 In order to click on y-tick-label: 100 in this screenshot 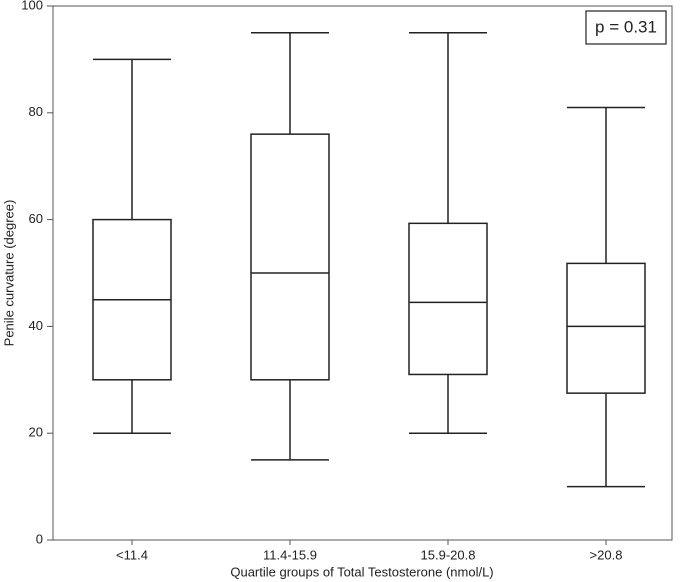, I will do `click(32, 6)`.